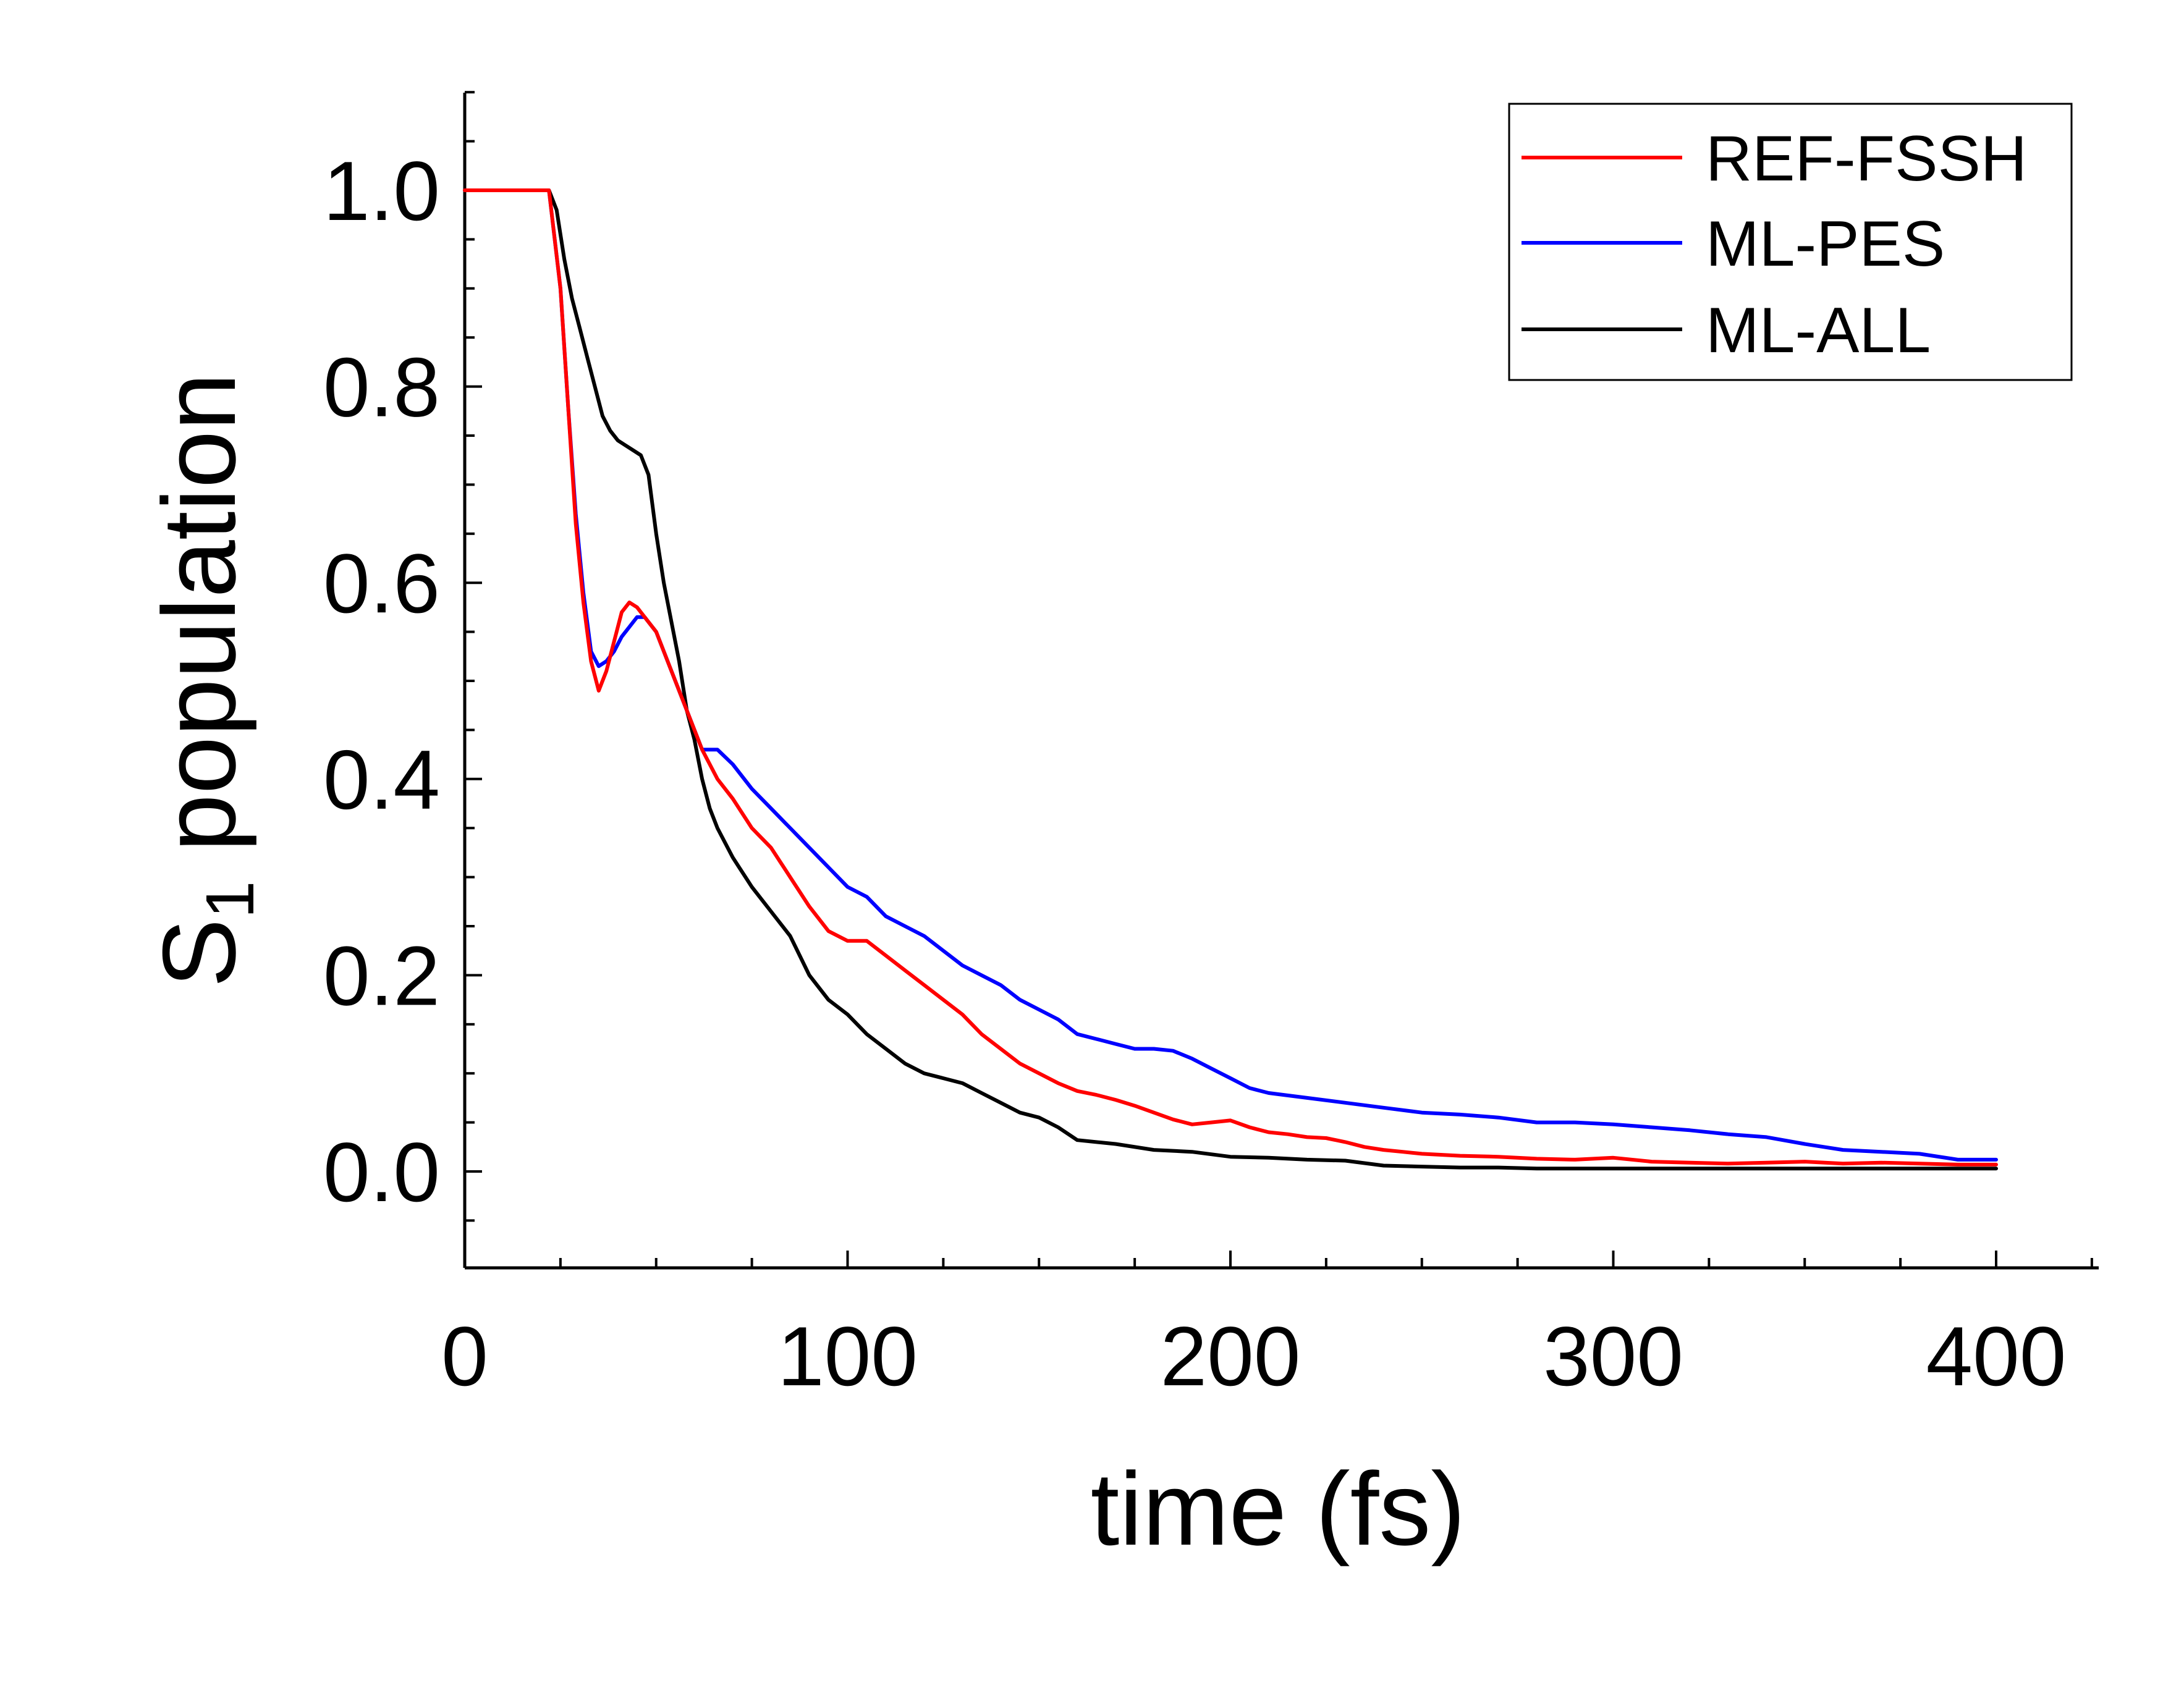 The image size is (2184, 1688). I want to click on y-axis-title-rest: population, so click(199, 626).